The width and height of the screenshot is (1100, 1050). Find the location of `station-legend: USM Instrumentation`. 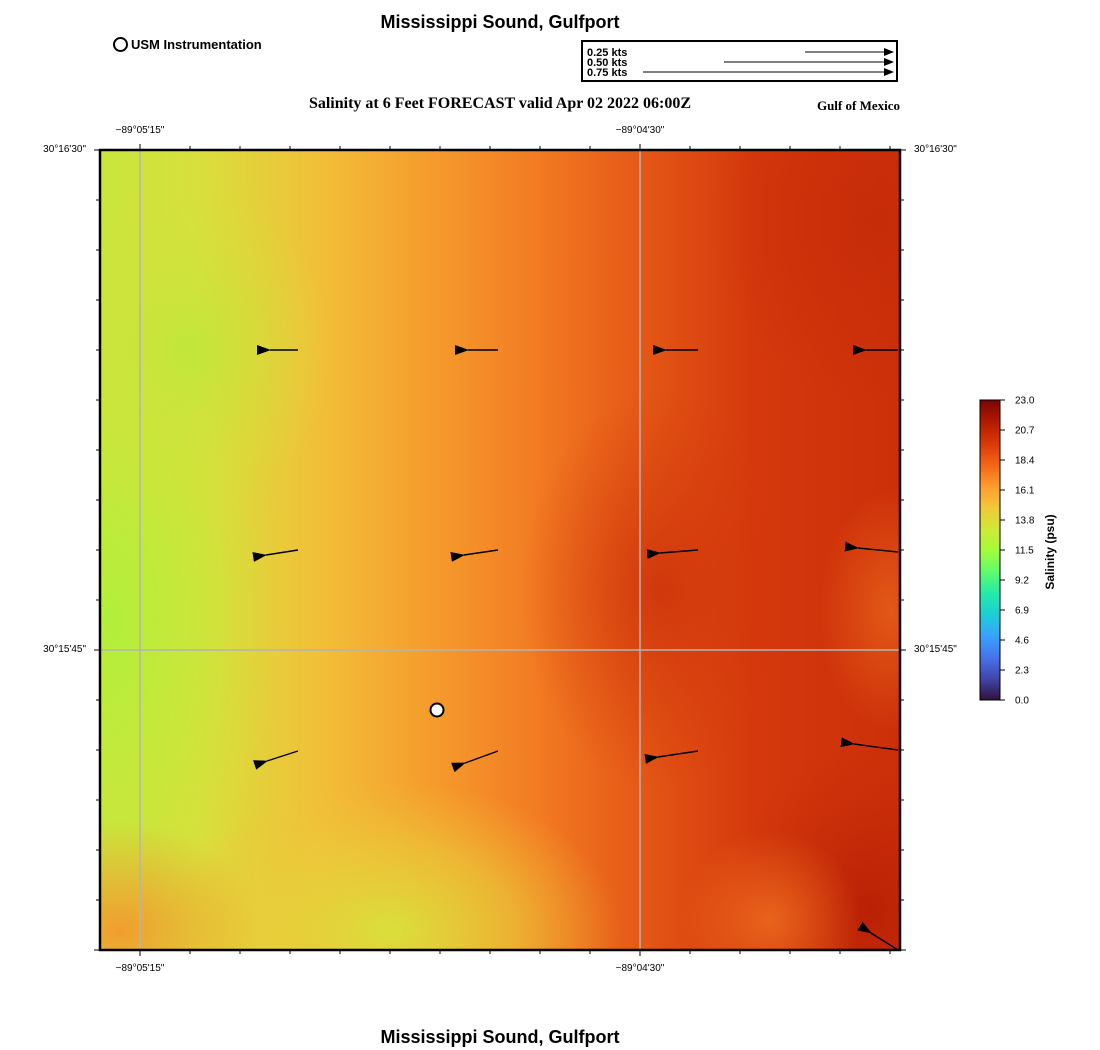

station-legend: USM Instrumentation is located at coordinates (187, 44).